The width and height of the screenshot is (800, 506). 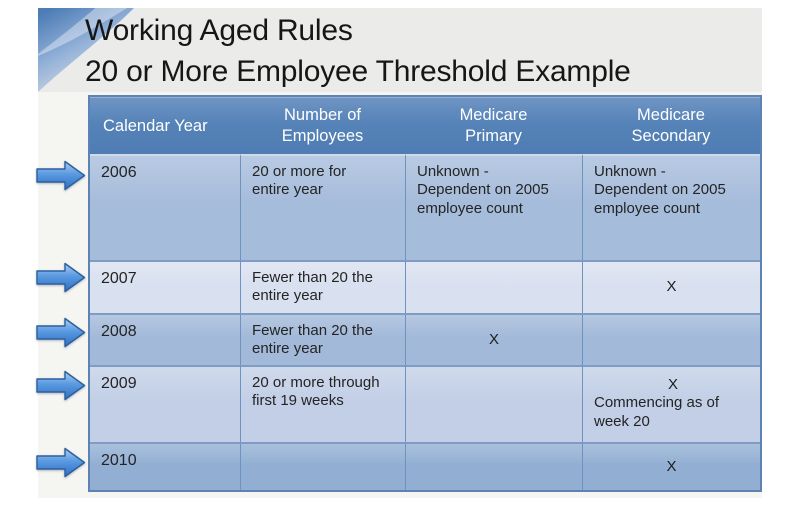 I want to click on title-line-2: 20 or More Employee Threshold Example, so click(x=358, y=71).